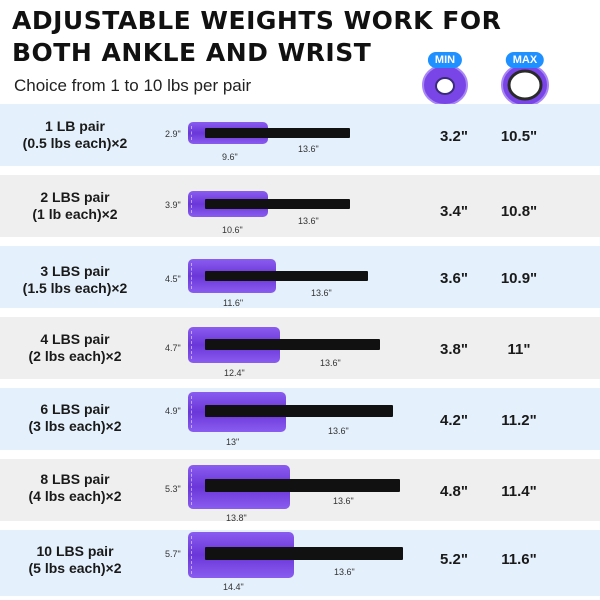 The height and width of the screenshot is (600, 600). Describe the element at coordinates (454, 136) in the screenshot. I see `min-circumference: 3.2"` at that location.